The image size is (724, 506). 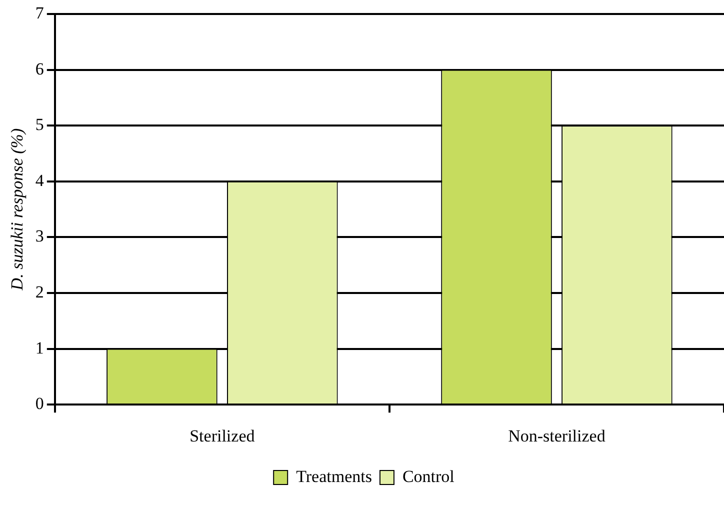 What do you see at coordinates (39, 180) in the screenshot?
I see `y-tick-label: 4` at bounding box center [39, 180].